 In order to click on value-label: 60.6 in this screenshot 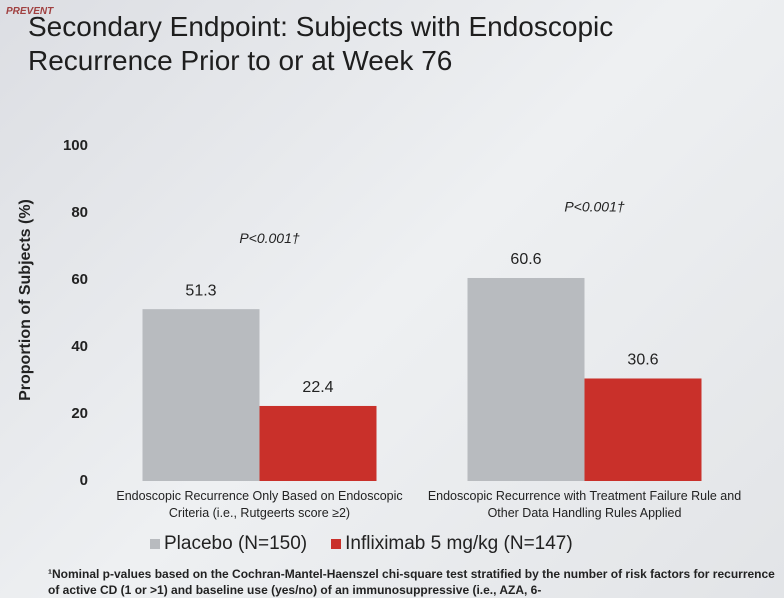, I will do `click(525, 259)`.